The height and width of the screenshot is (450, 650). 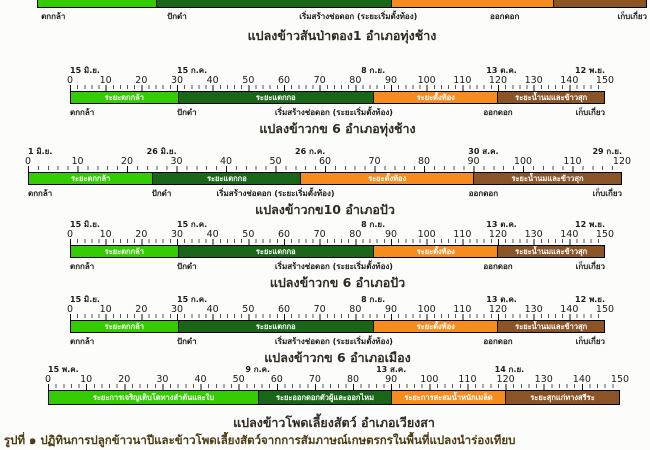 I want to click on date-label: 9 ก.ค., so click(x=258, y=369).